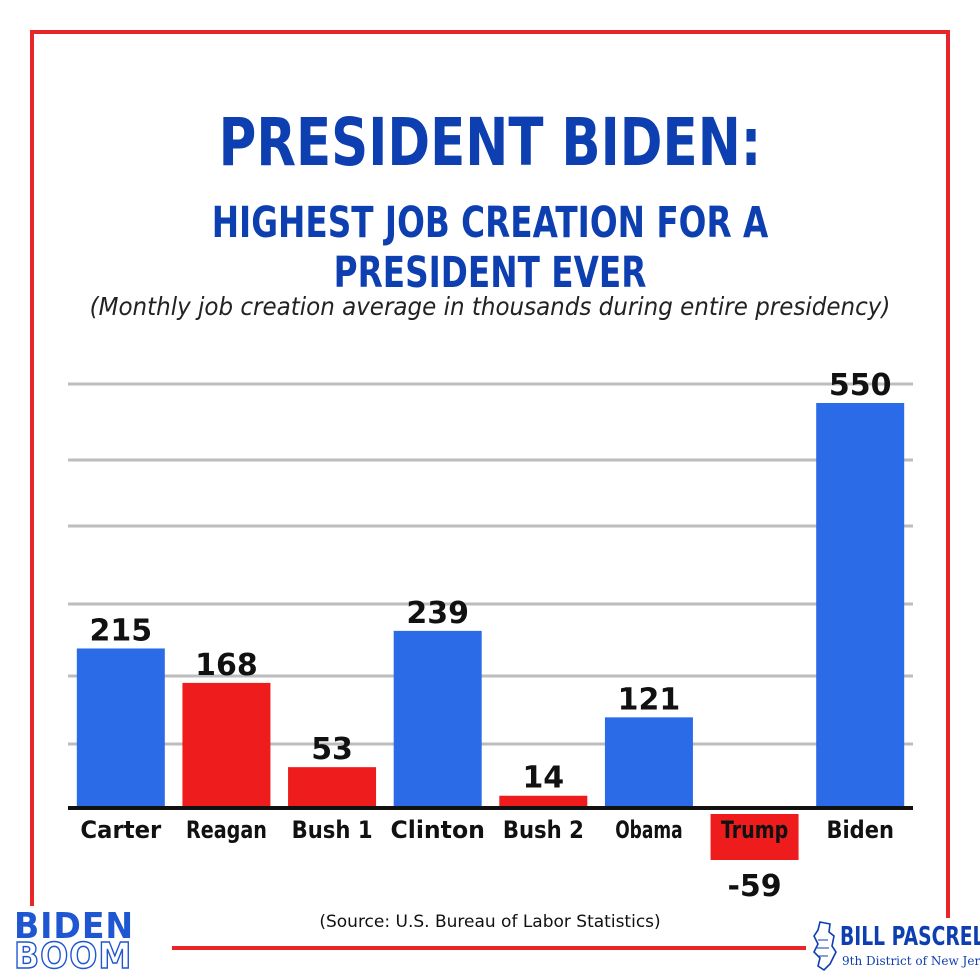  I want to click on bill-pascrell-district: 9th District of New Jersey, so click(911, 961).